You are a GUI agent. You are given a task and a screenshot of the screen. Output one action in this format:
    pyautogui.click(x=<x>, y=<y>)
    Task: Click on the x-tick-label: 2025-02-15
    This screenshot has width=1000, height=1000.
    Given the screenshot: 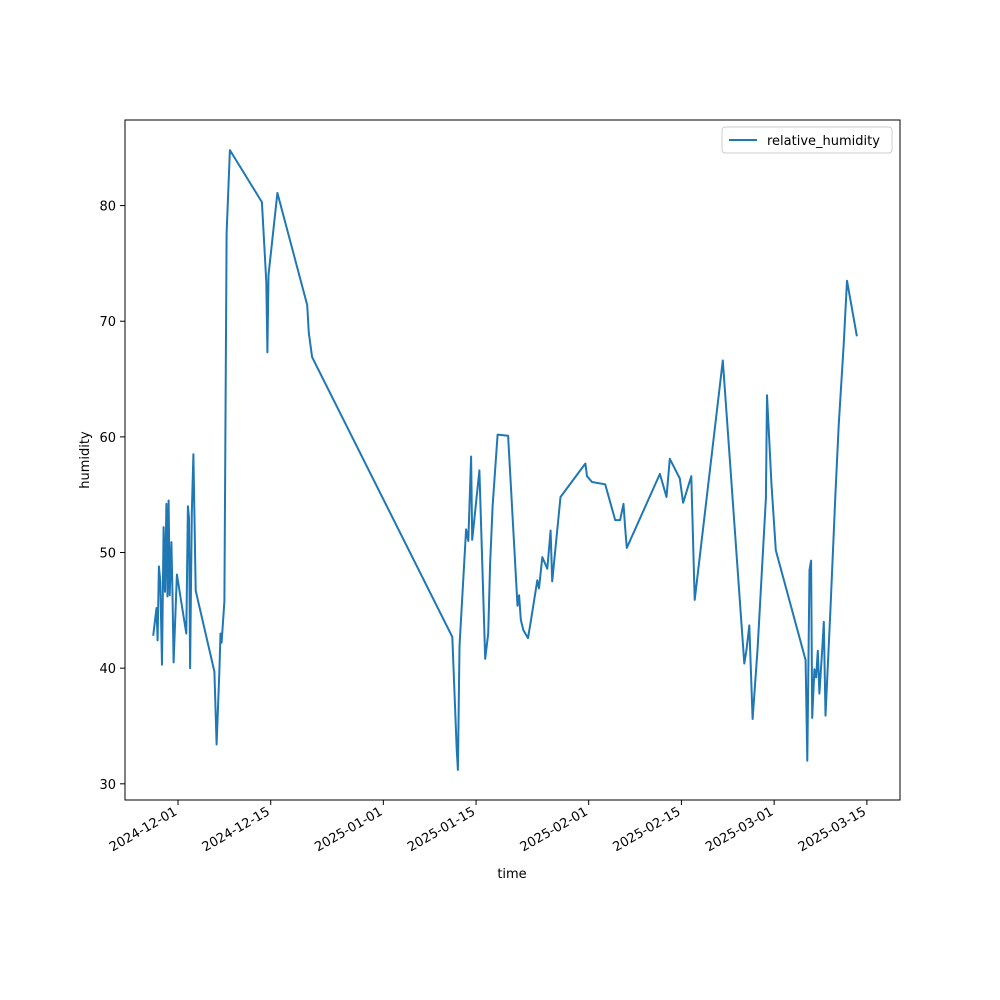 What is the action you would take?
    pyautogui.click(x=646, y=829)
    